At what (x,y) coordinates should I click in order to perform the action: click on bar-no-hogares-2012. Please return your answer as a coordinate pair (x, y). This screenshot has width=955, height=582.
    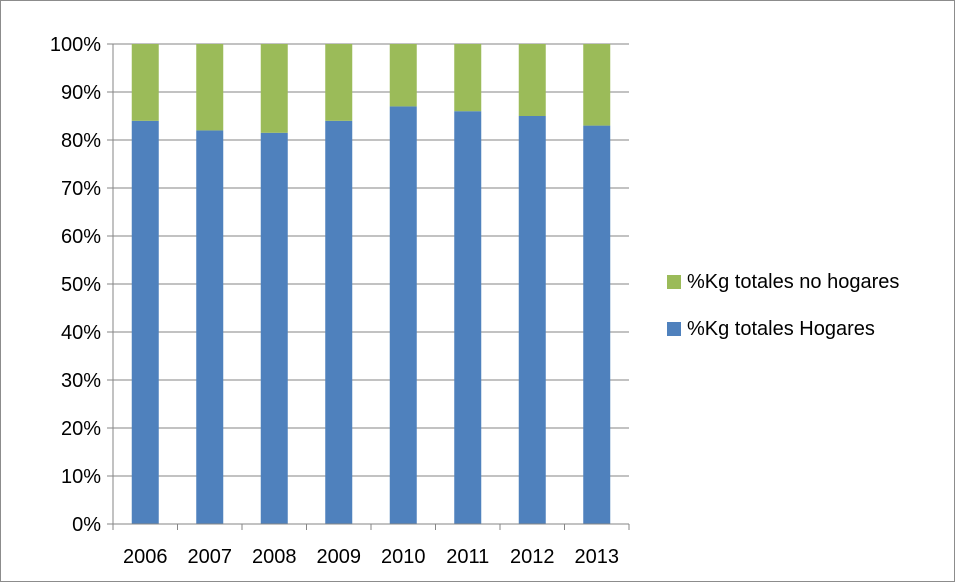
    Looking at the image, I should click on (532, 80).